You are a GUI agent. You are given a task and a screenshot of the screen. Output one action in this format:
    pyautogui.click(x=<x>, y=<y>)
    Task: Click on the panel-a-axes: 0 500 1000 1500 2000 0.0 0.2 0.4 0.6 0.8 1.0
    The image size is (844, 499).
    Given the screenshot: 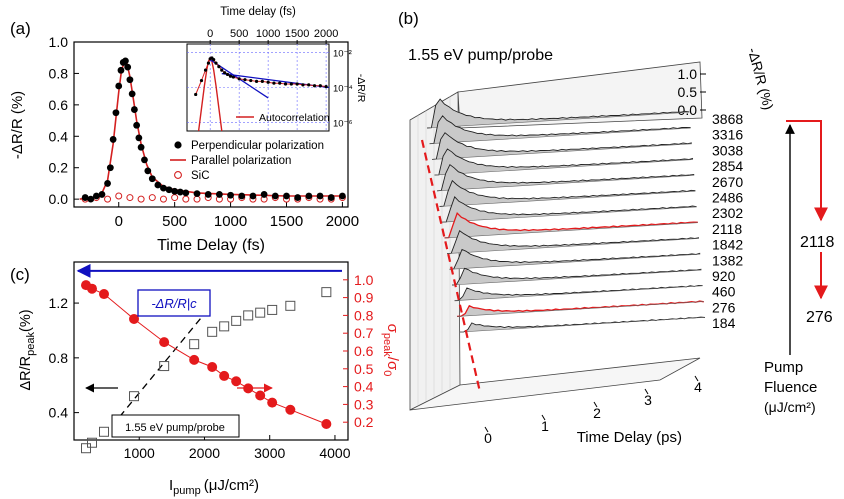 What is the action you would take?
    pyautogui.click(x=204, y=132)
    